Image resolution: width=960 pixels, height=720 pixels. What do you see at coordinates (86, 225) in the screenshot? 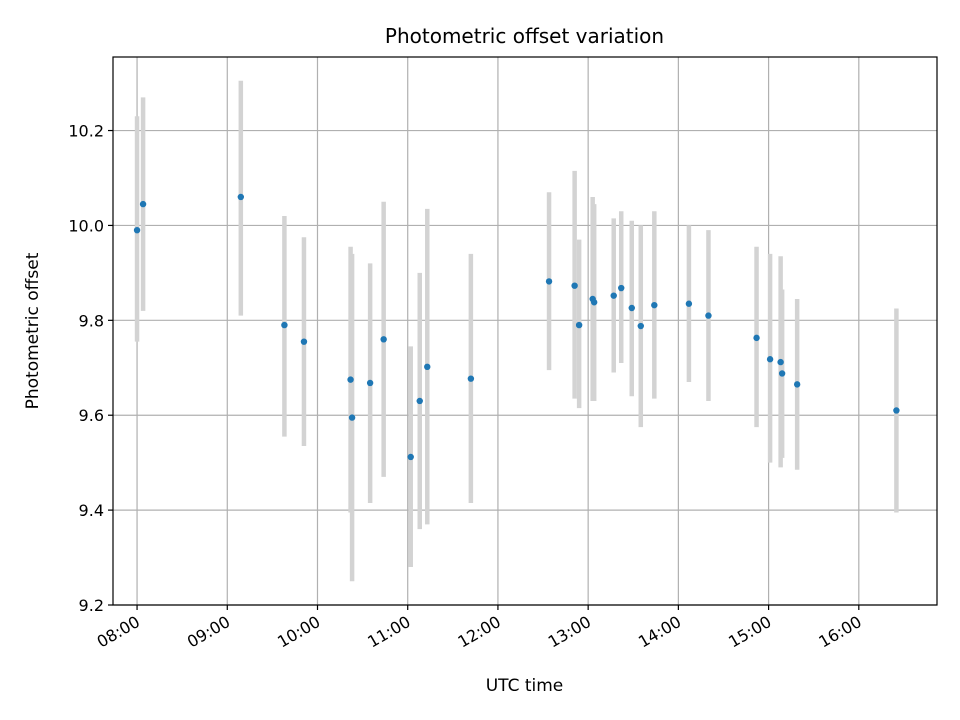
I see `y-tick-label: 10.0` at bounding box center [86, 225].